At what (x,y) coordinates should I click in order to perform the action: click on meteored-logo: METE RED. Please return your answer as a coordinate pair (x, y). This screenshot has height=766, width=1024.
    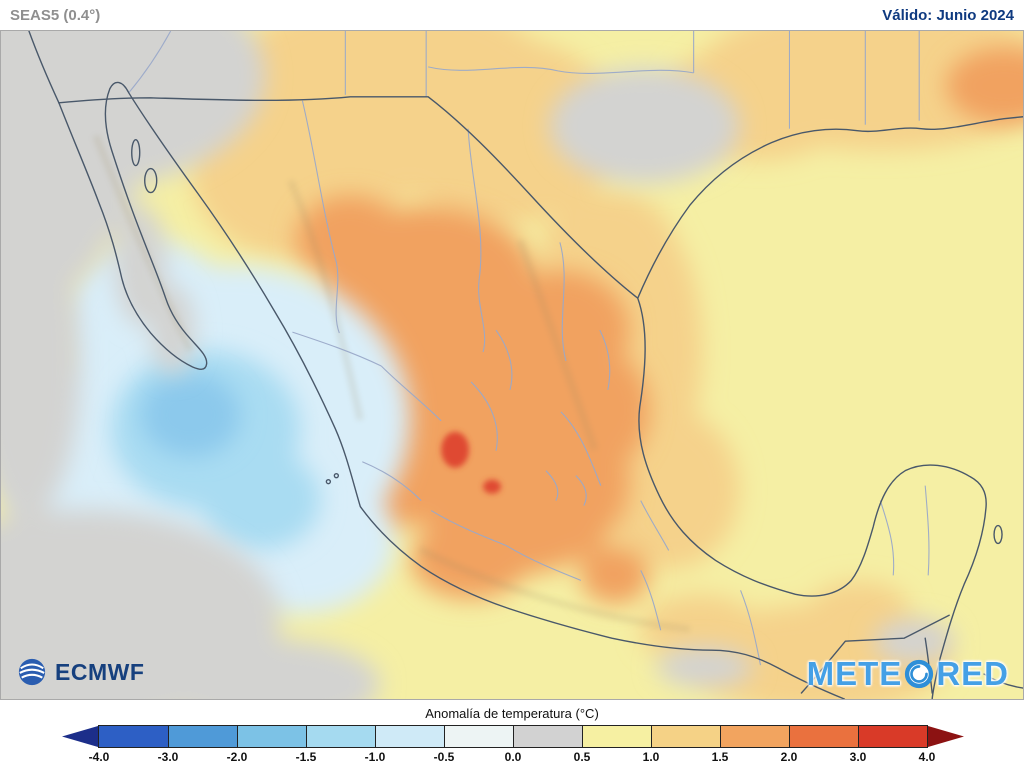
    Looking at the image, I should click on (908, 674).